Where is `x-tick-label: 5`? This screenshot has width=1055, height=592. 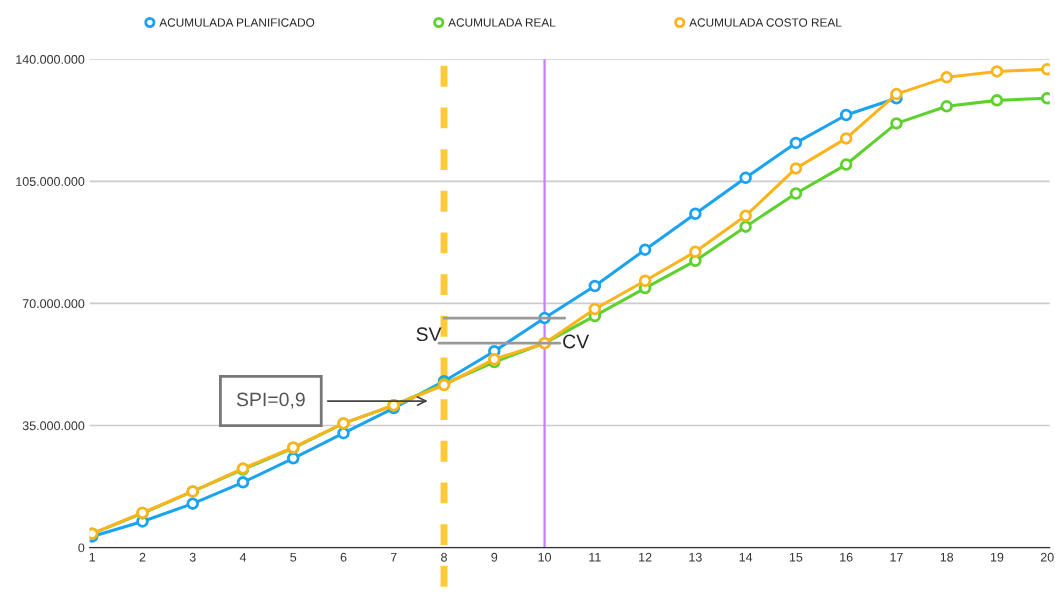 x-tick-label: 5 is located at coordinates (293, 557).